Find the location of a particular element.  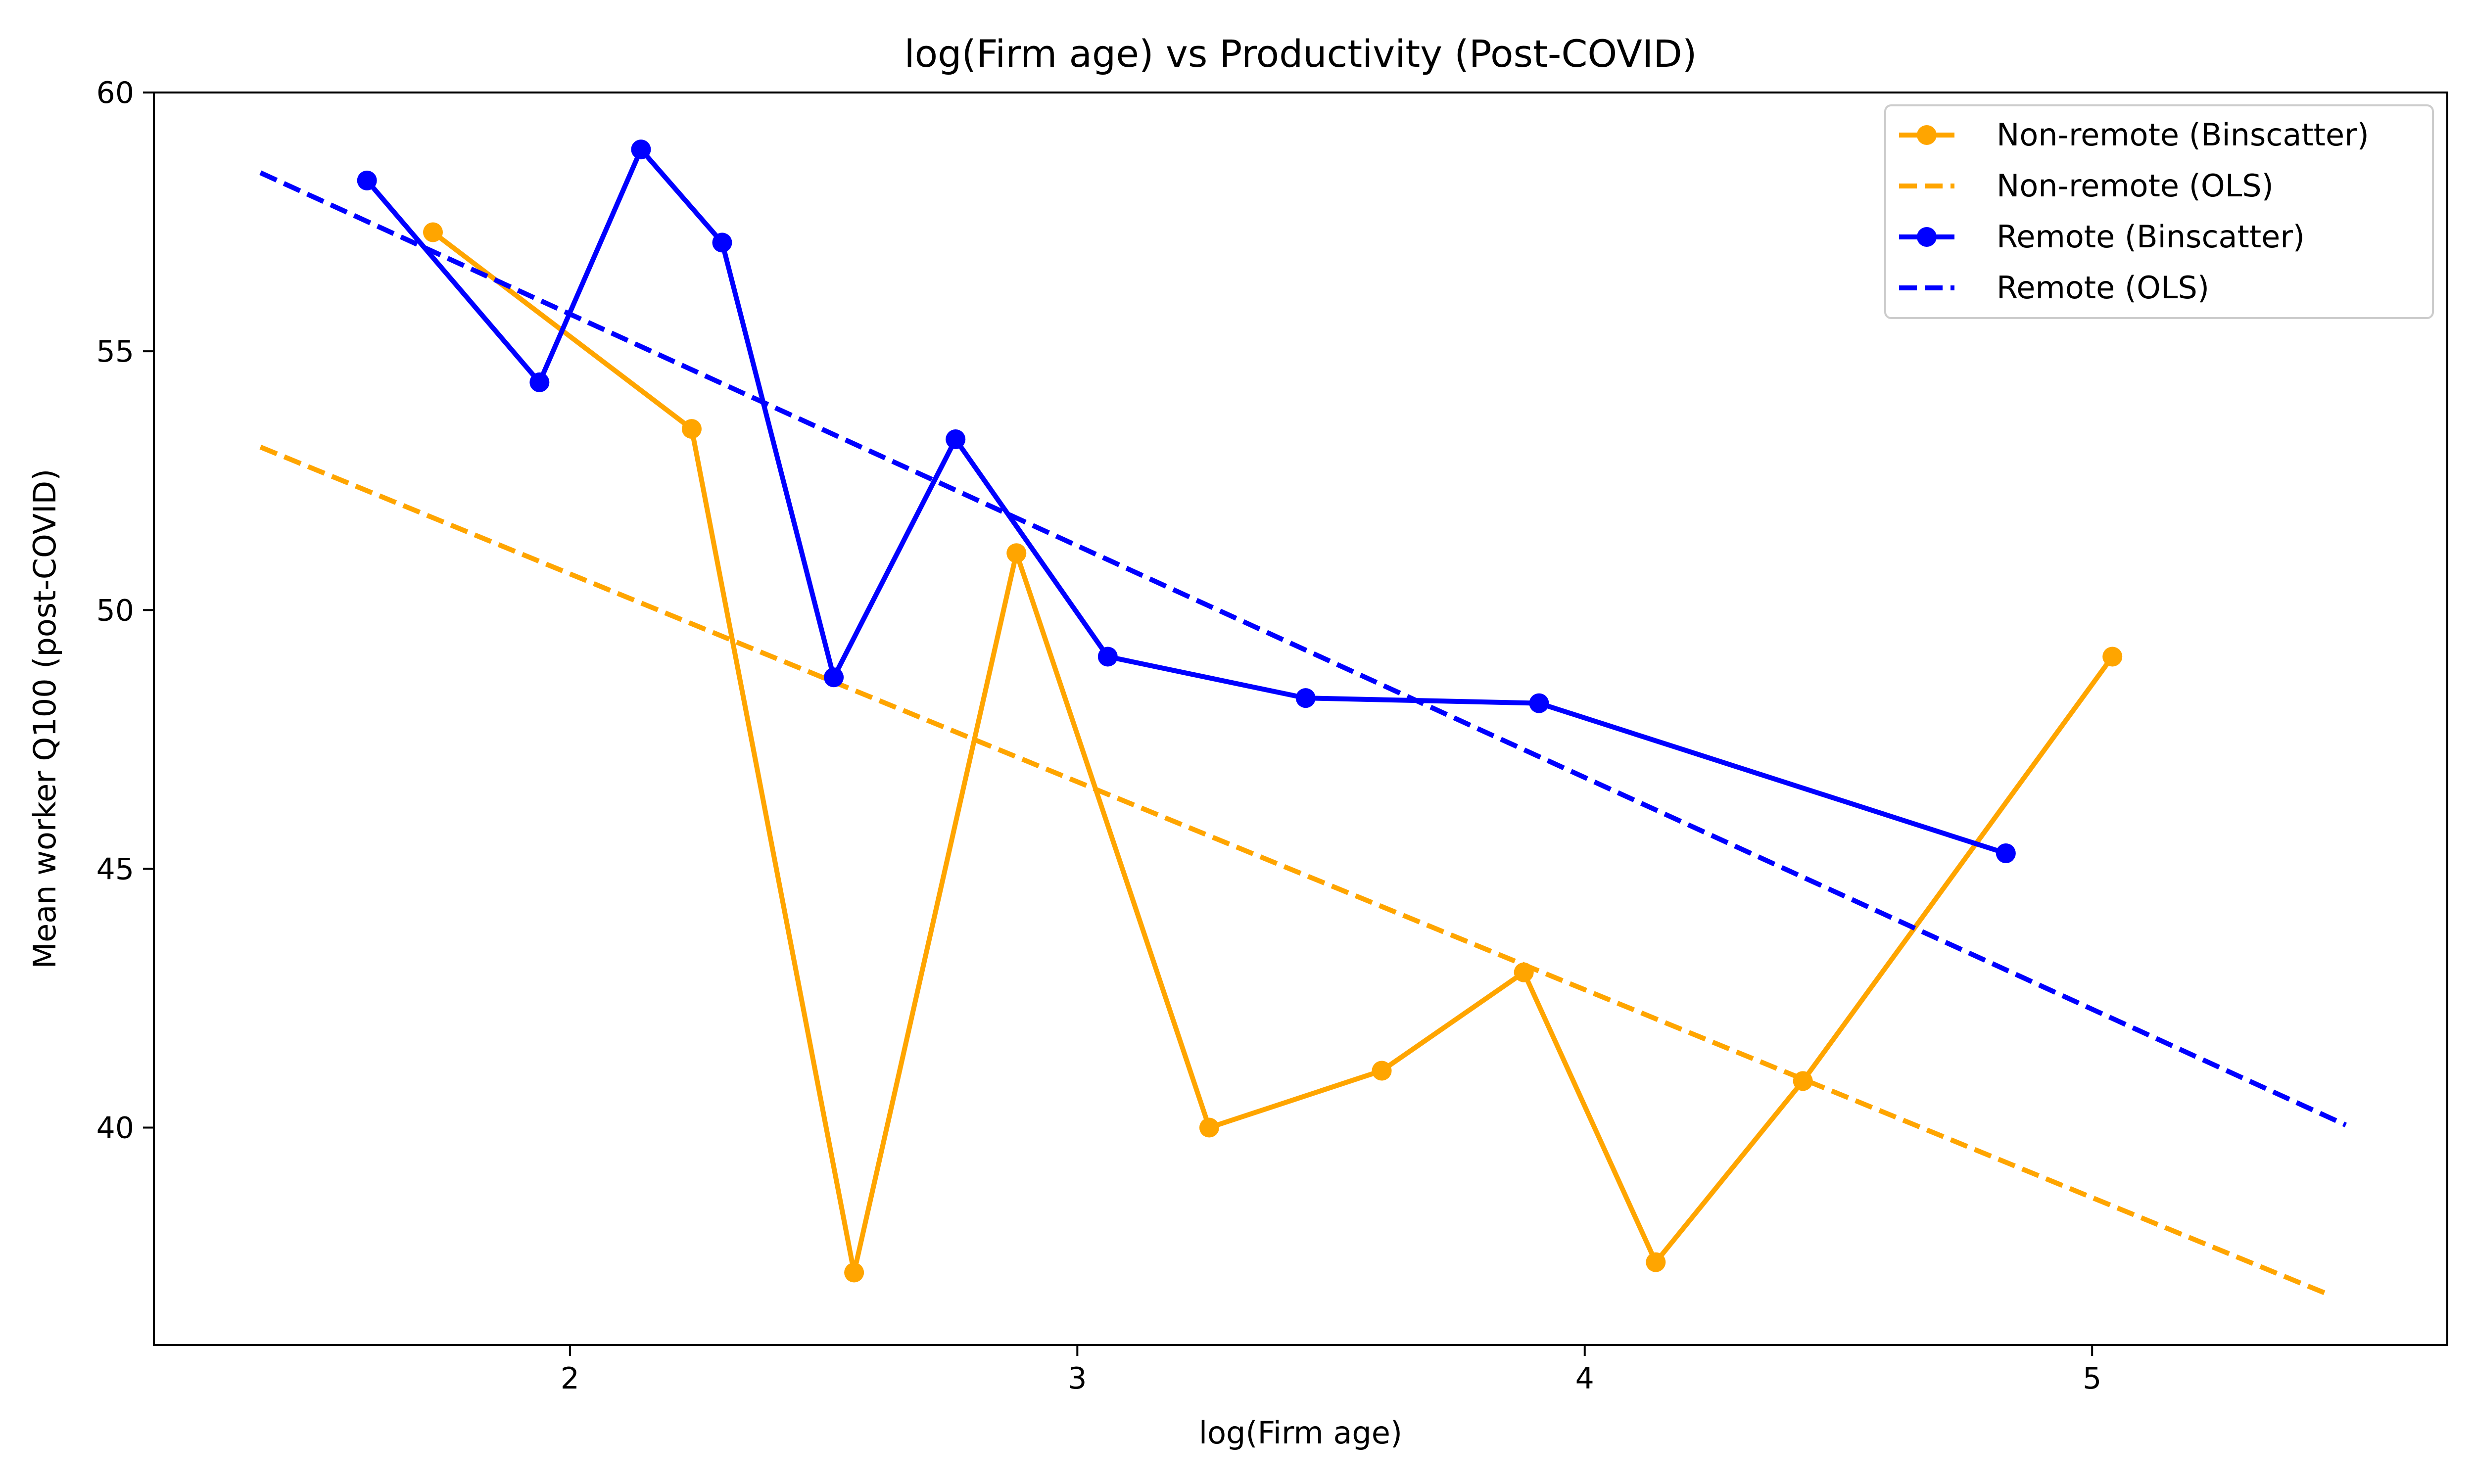

legend-label-remote-ols: Remote (OLS) is located at coordinates (2103, 288).